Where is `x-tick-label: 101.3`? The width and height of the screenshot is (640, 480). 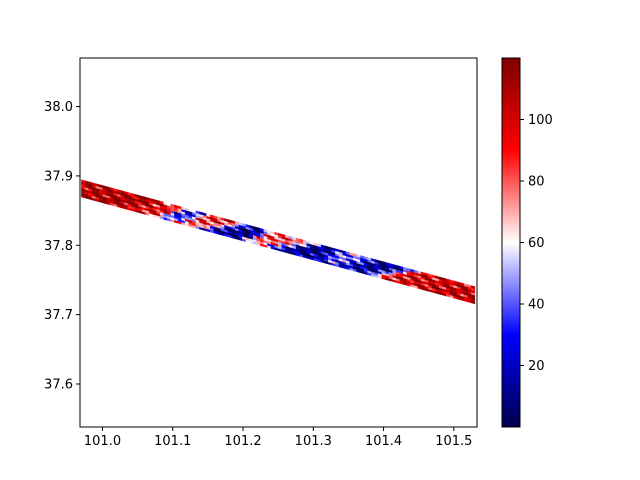
x-tick-label: 101.3 is located at coordinates (313, 441).